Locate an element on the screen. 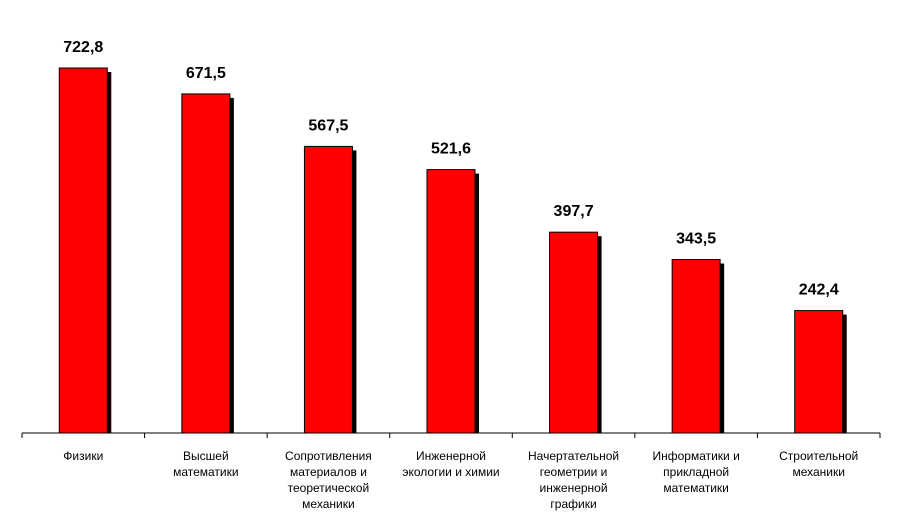  x-tick-label: Информатики и прикладной математики is located at coordinates (696, 472).